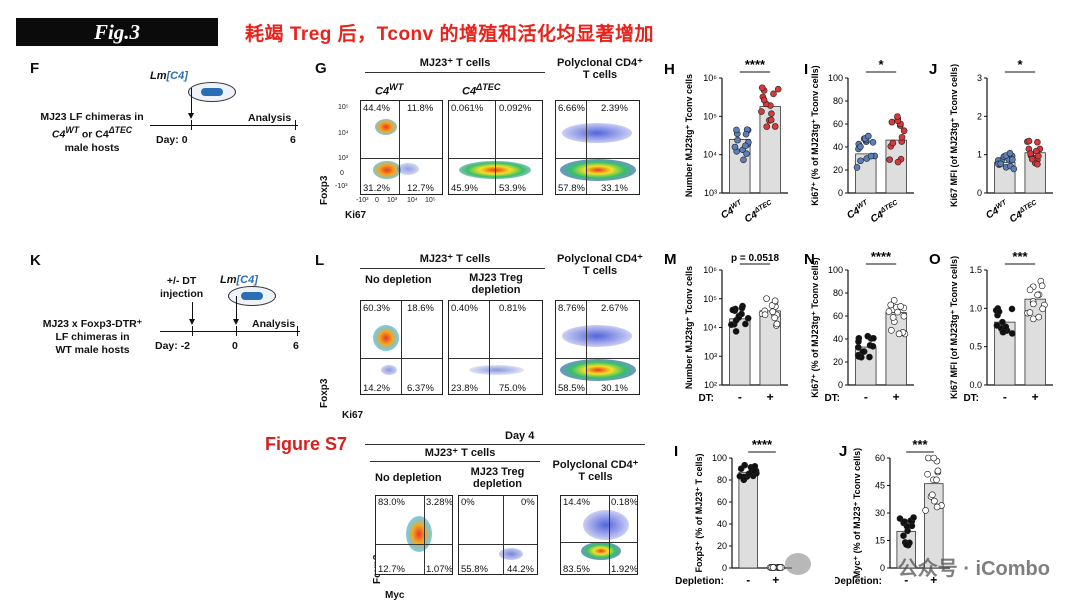 This screenshot has width=1080, height=608. Describe the element at coordinates (324, 393) in the screenshot. I see `l-ylabel: Foxp3` at that location.